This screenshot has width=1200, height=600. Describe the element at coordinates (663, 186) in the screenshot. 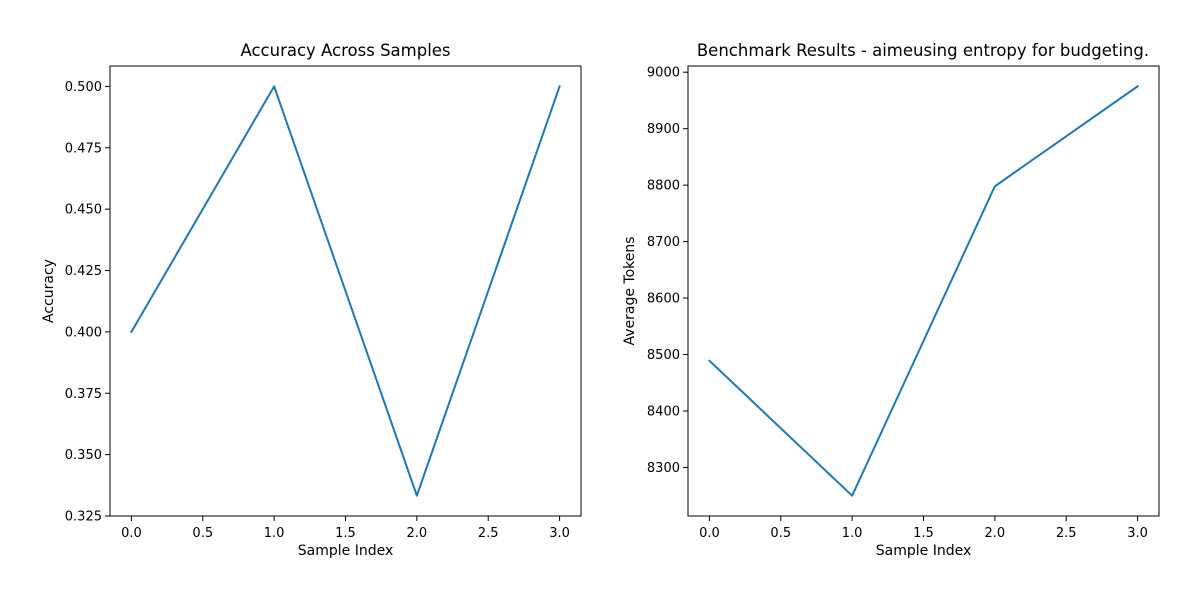

I see `y-tick-label: 8800` at that location.